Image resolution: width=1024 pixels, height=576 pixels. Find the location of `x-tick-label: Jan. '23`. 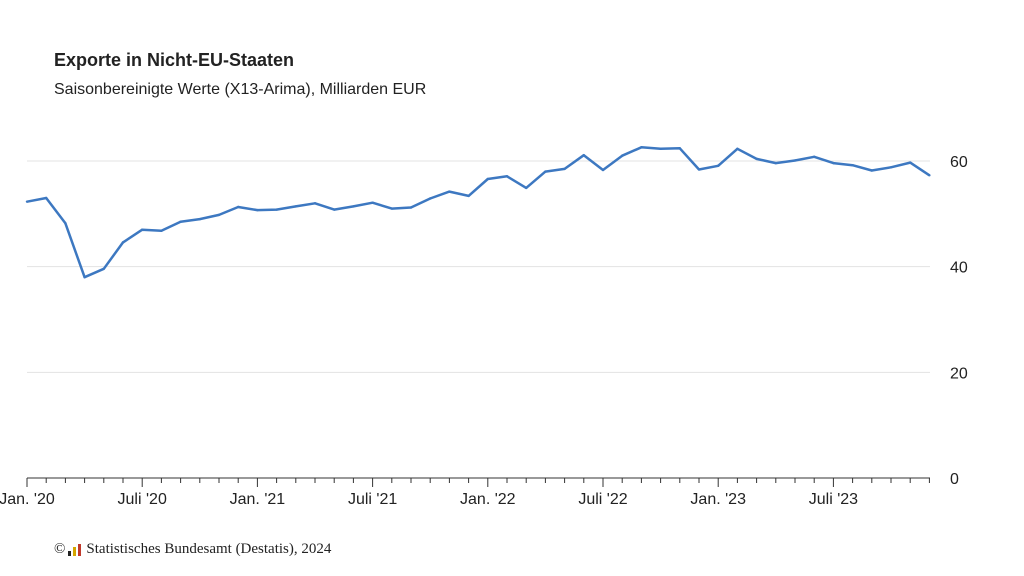

x-tick-label: Jan. '23 is located at coordinates (718, 499).